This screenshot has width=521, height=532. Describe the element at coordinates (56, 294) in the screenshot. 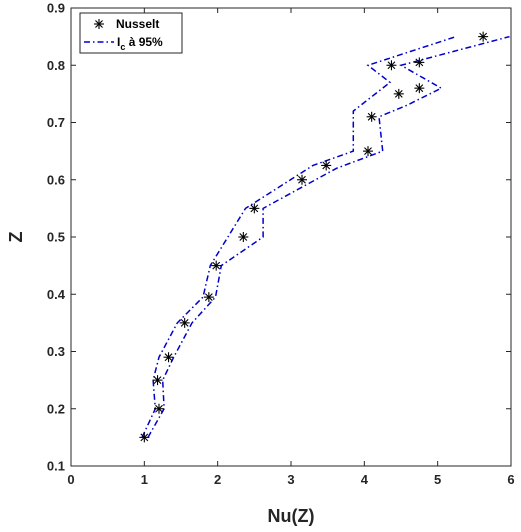

I see `y-tick-label: 0.4` at that location.